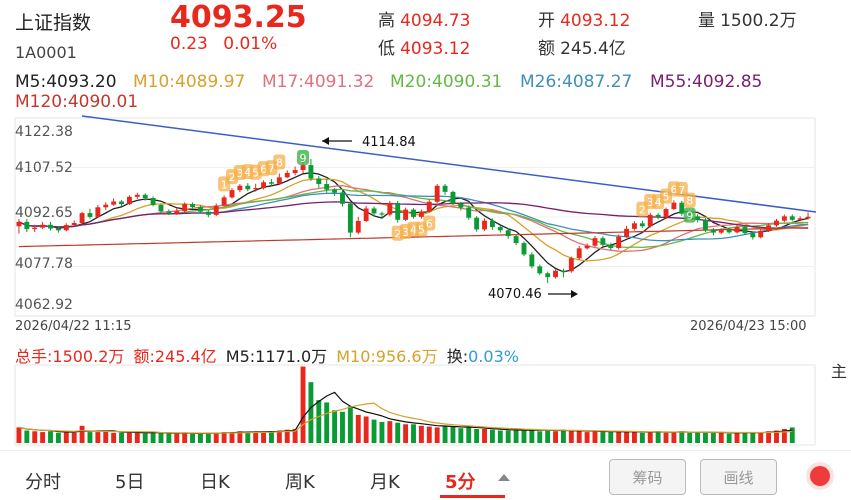 This screenshot has height=500, width=851. What do you see at coordinates (66, 82) in the screenshot?
I see `ma-legend-m5: M5:4093.20` at bounding box center [66, 82].